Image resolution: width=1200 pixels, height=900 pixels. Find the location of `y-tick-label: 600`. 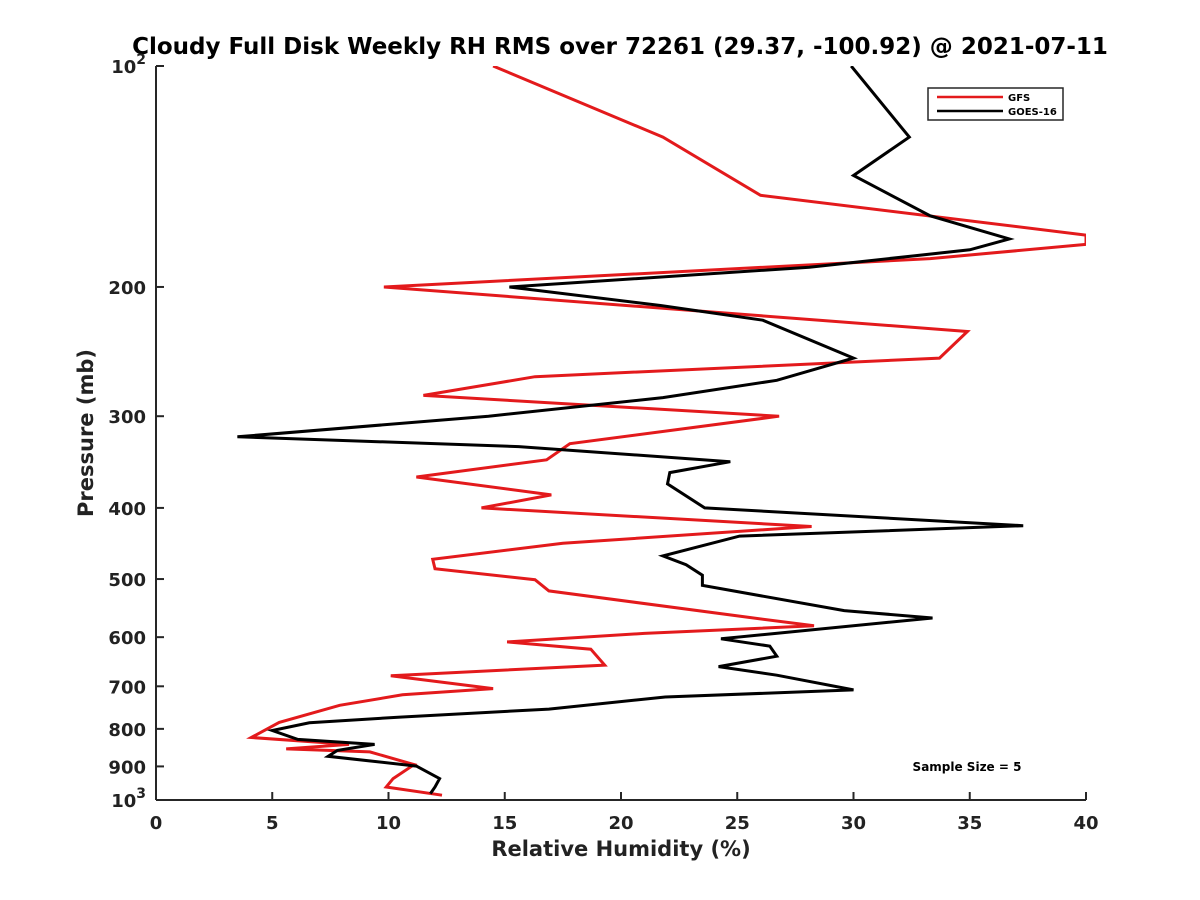

y-tick-label: 600 is located at coordinates (127, 638).